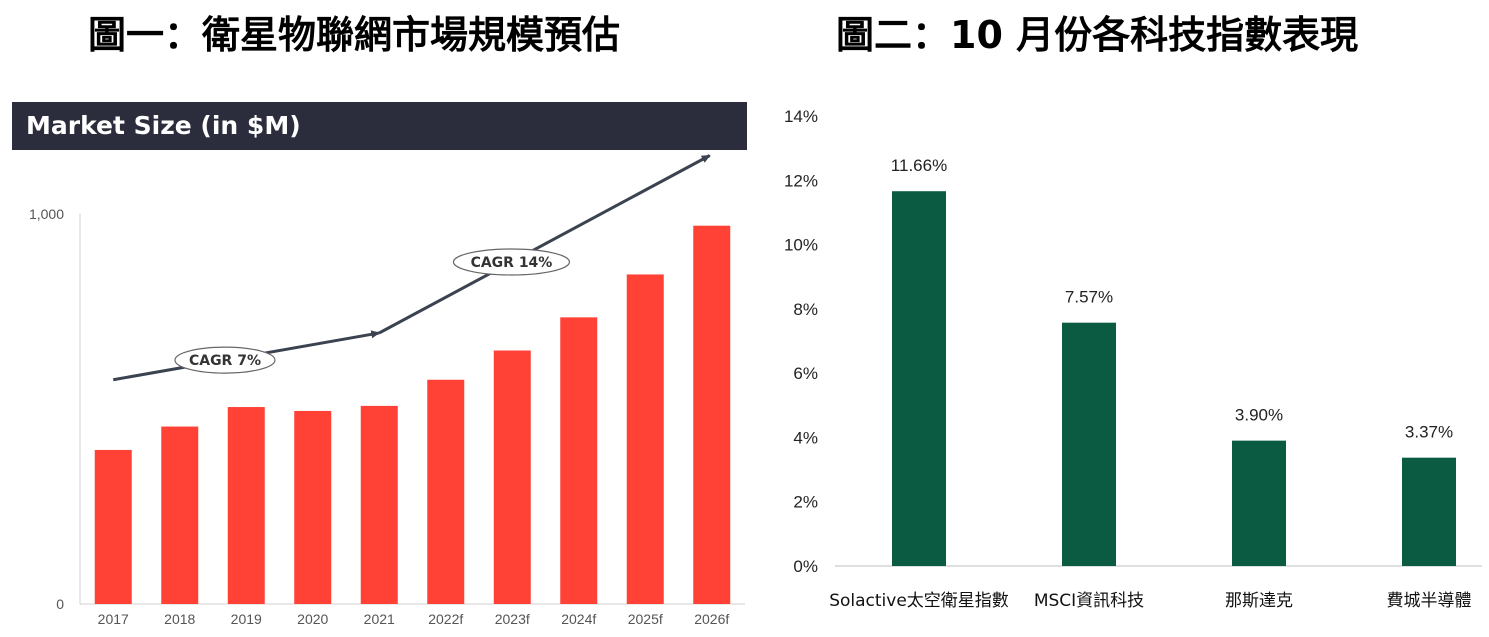 The width and height of the screenshot is (1489, 637). I want to click on bar-2021, so click(379, 504).